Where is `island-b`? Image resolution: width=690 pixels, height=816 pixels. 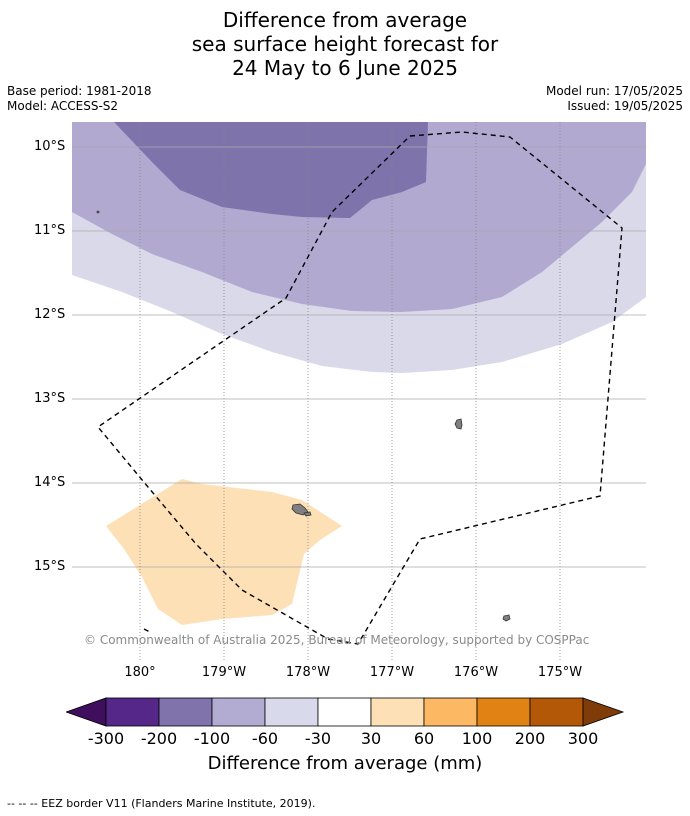
island-b is located at coordinates (307, 514).